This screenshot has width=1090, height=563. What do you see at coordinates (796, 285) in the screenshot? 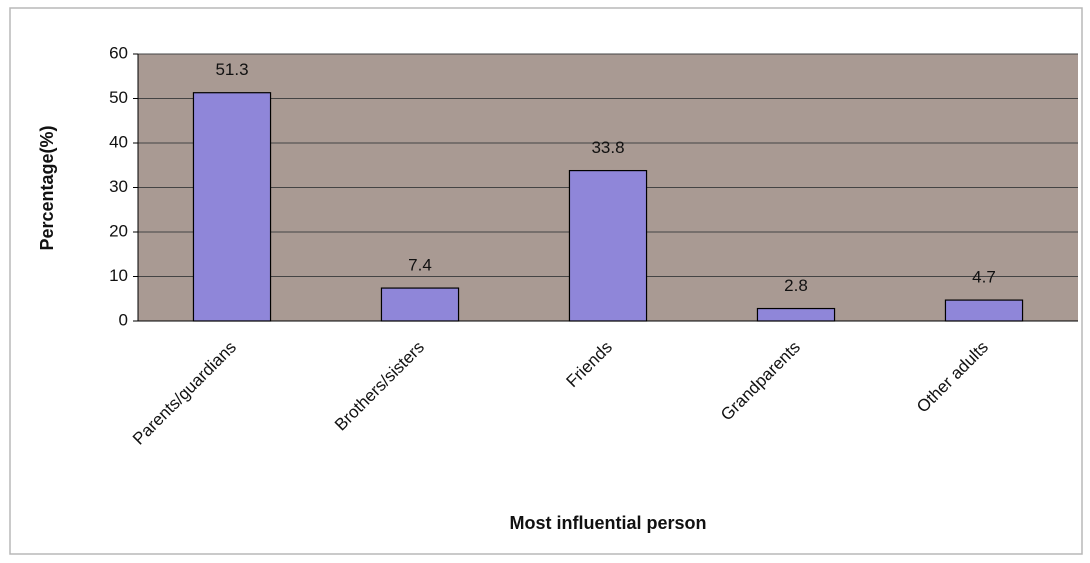
I see `value-label: 2.8` at bounding box center [796, 285].